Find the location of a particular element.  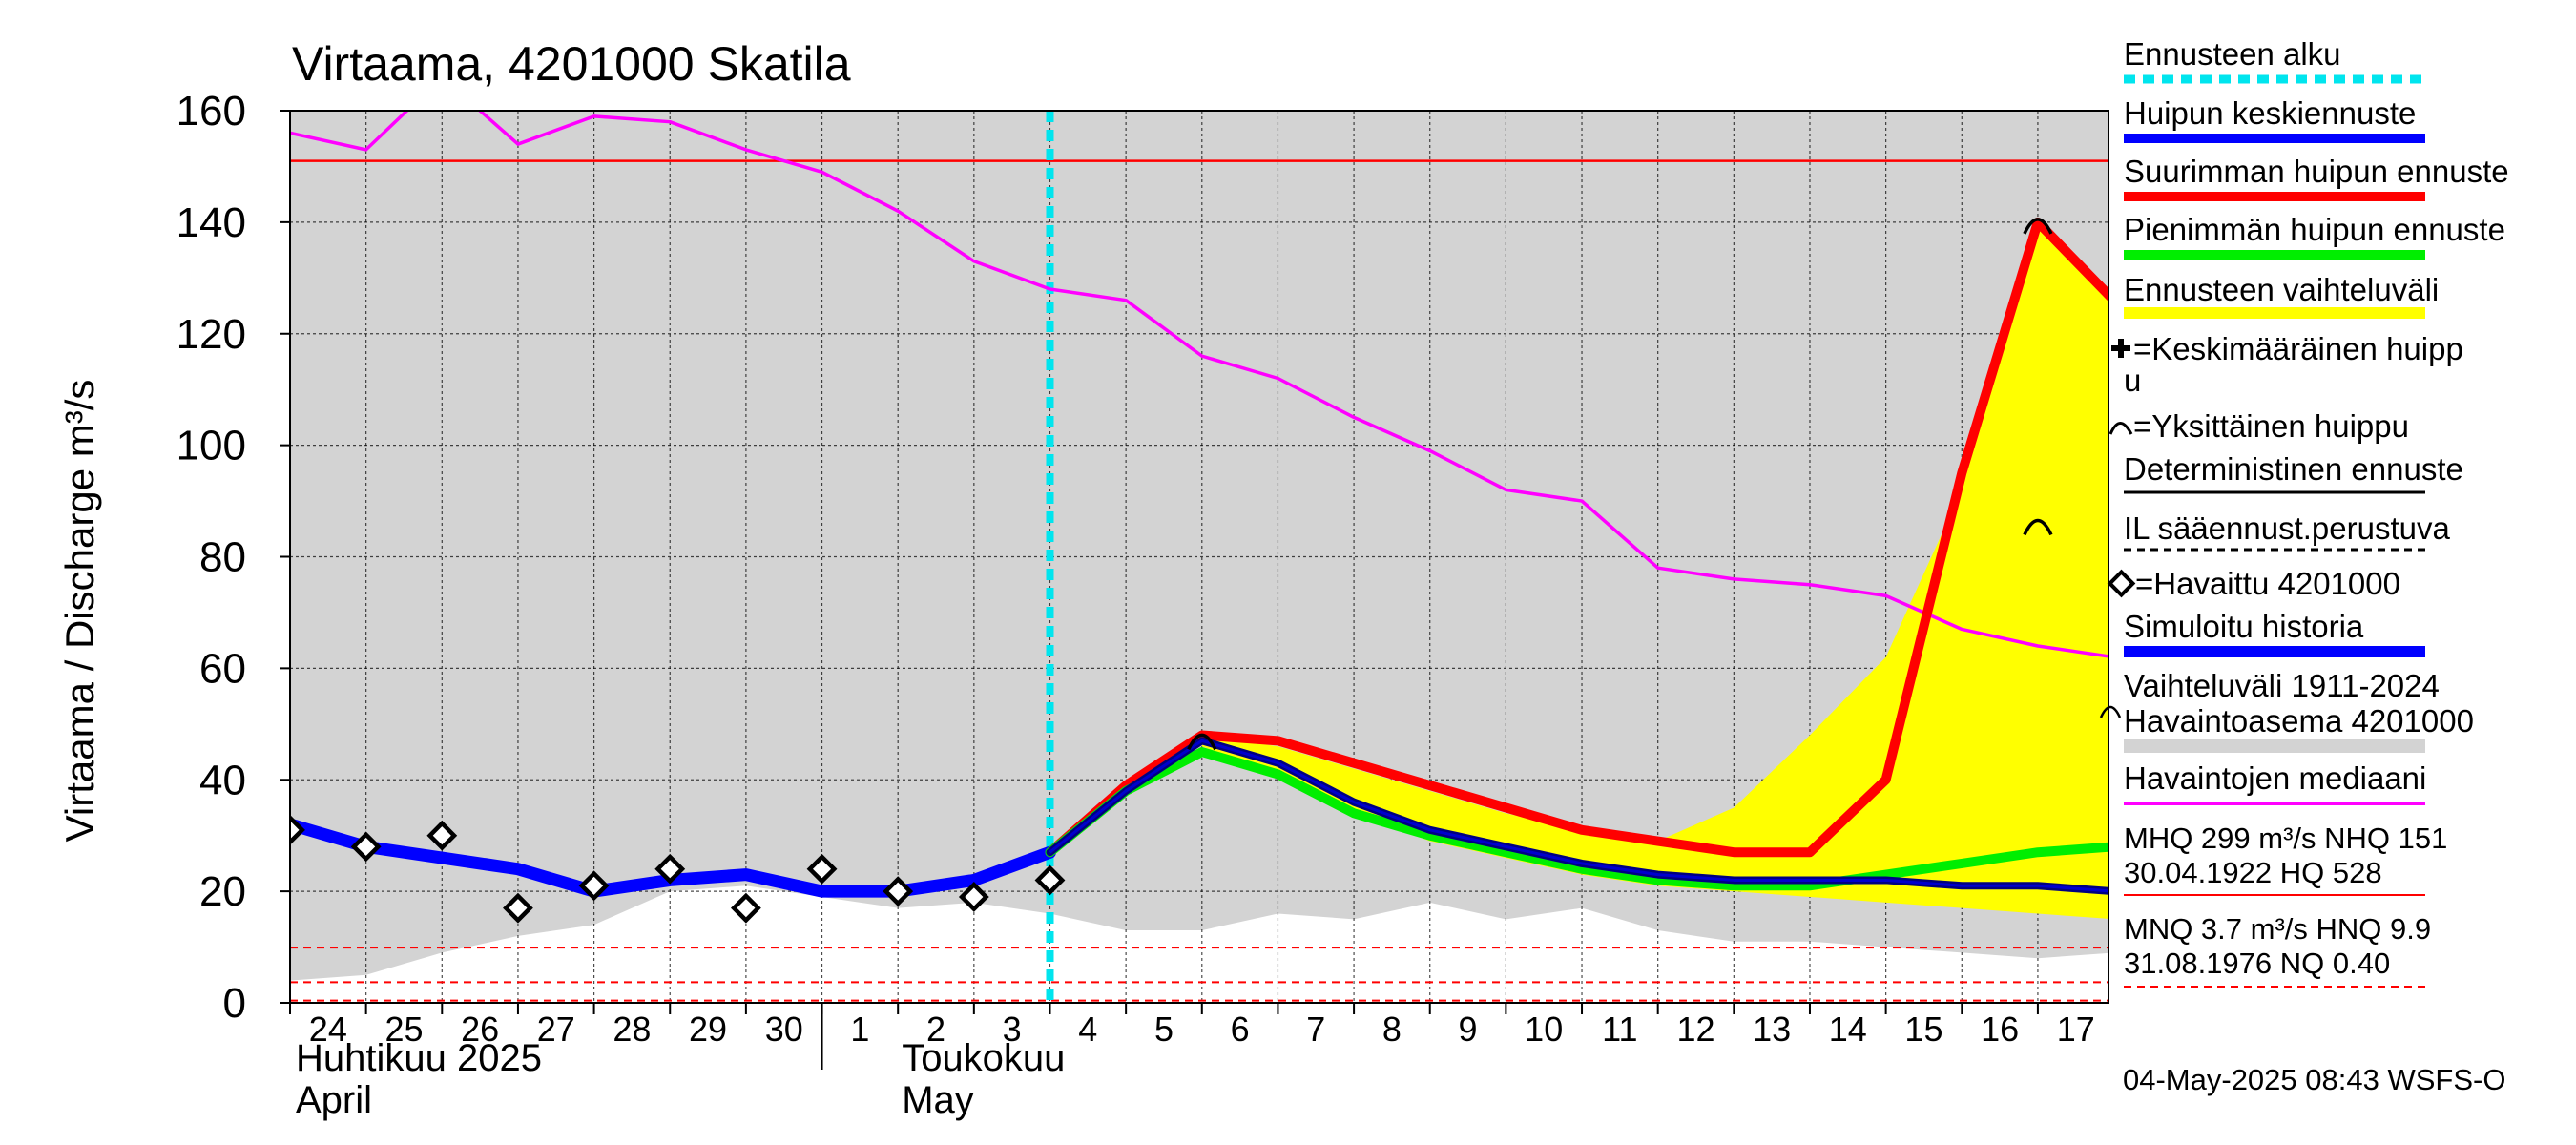

legend-forecast-range: Ennusteen vaihteluväli is located at coordinates (2281, 289).